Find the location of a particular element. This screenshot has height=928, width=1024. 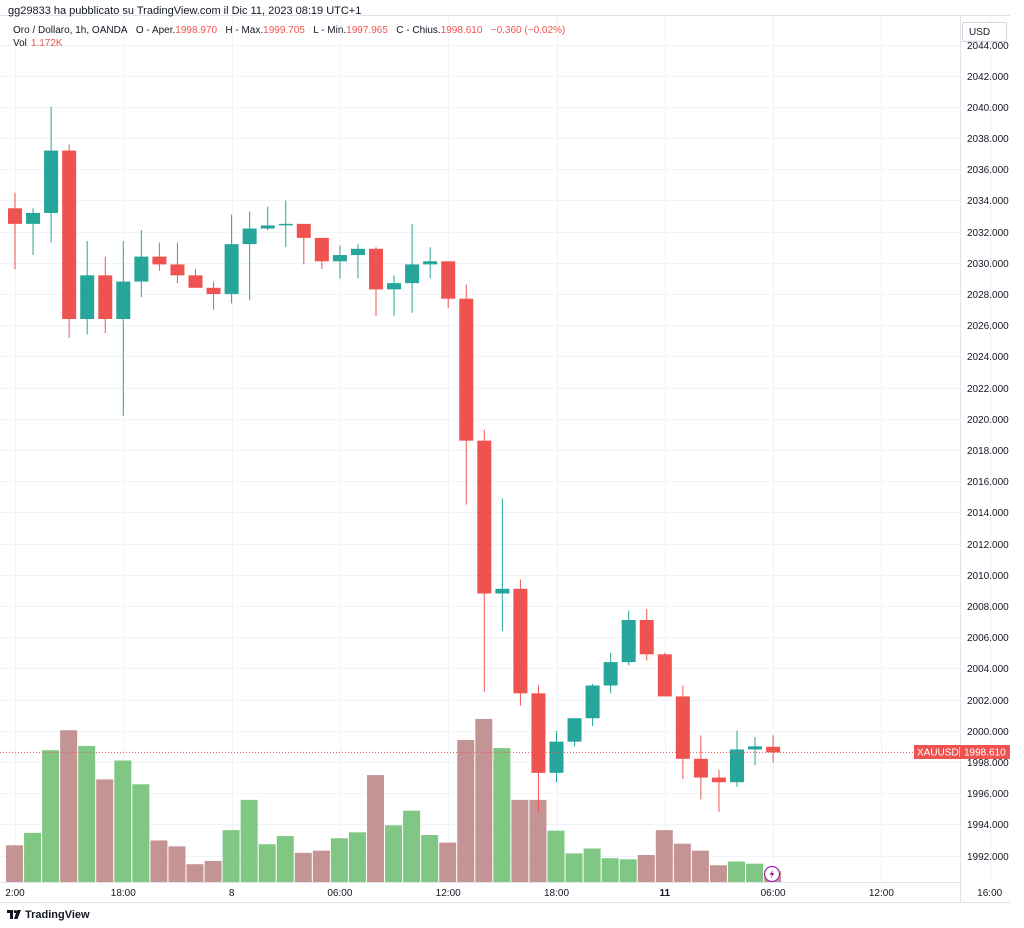

time-tick-label: 8 is located at coordinates (232, 893).